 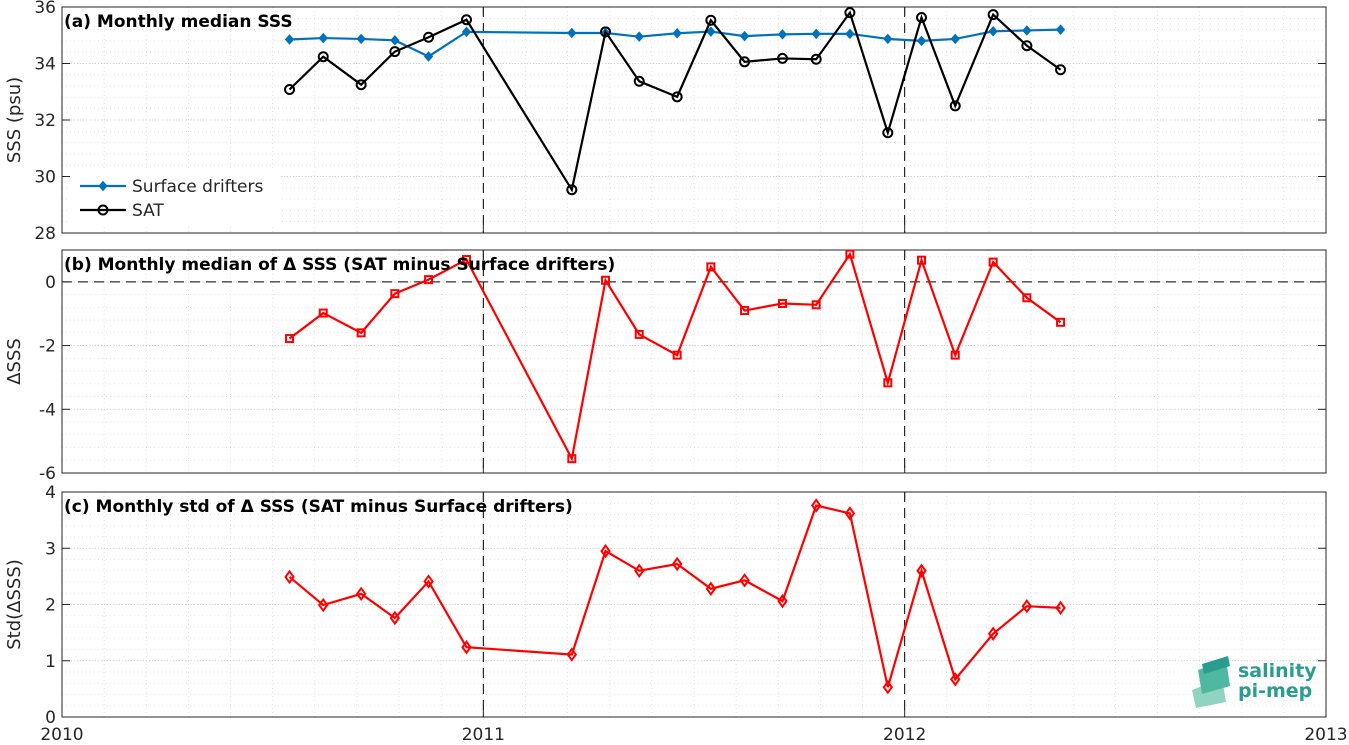 I want to click on legend-marker, so click(x=103, y=186).